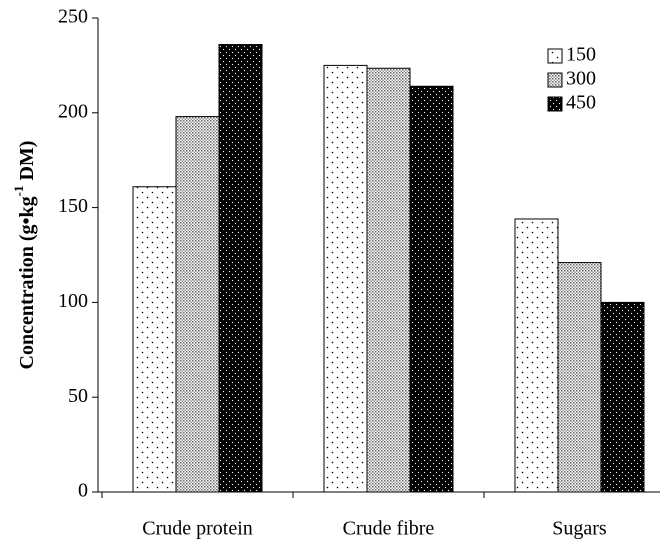 This screenshot has height=544, width=669. I want to click on x-tick-label: Sugars, so click(579, 529).